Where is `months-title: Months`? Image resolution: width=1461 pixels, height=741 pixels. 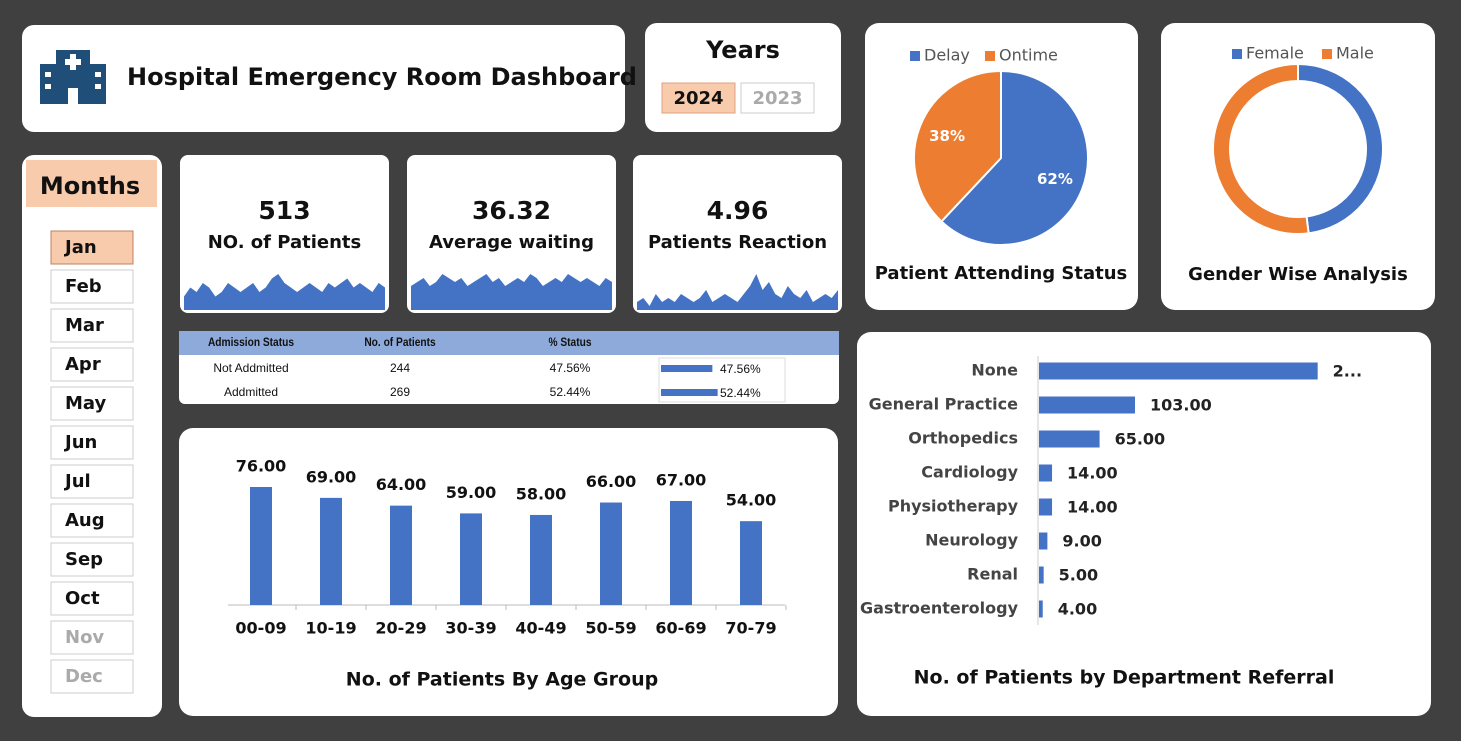 months-title: Months is located at coordinates (90, 186).